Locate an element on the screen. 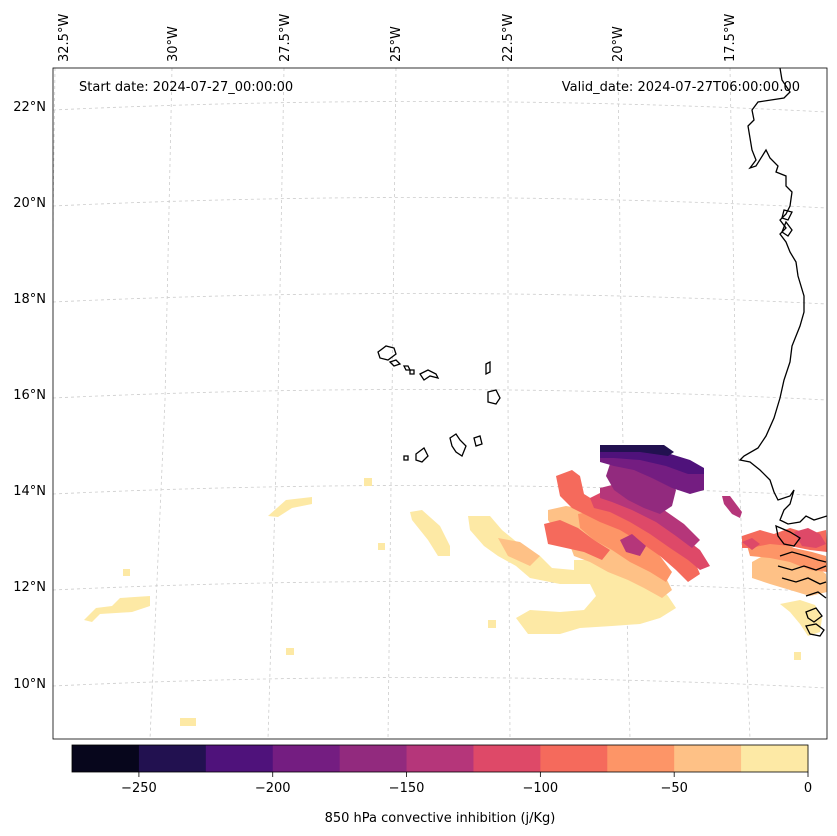 This screenshot has height=836, width=837. colorbar-tick-label: −50 is located at coordinates (673, 788).